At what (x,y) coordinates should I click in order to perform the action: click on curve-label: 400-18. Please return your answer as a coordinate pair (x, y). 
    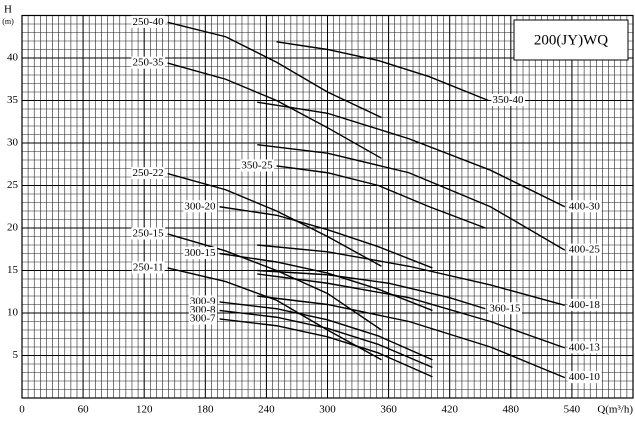
    Looking at the image, I should click on (585, 305).